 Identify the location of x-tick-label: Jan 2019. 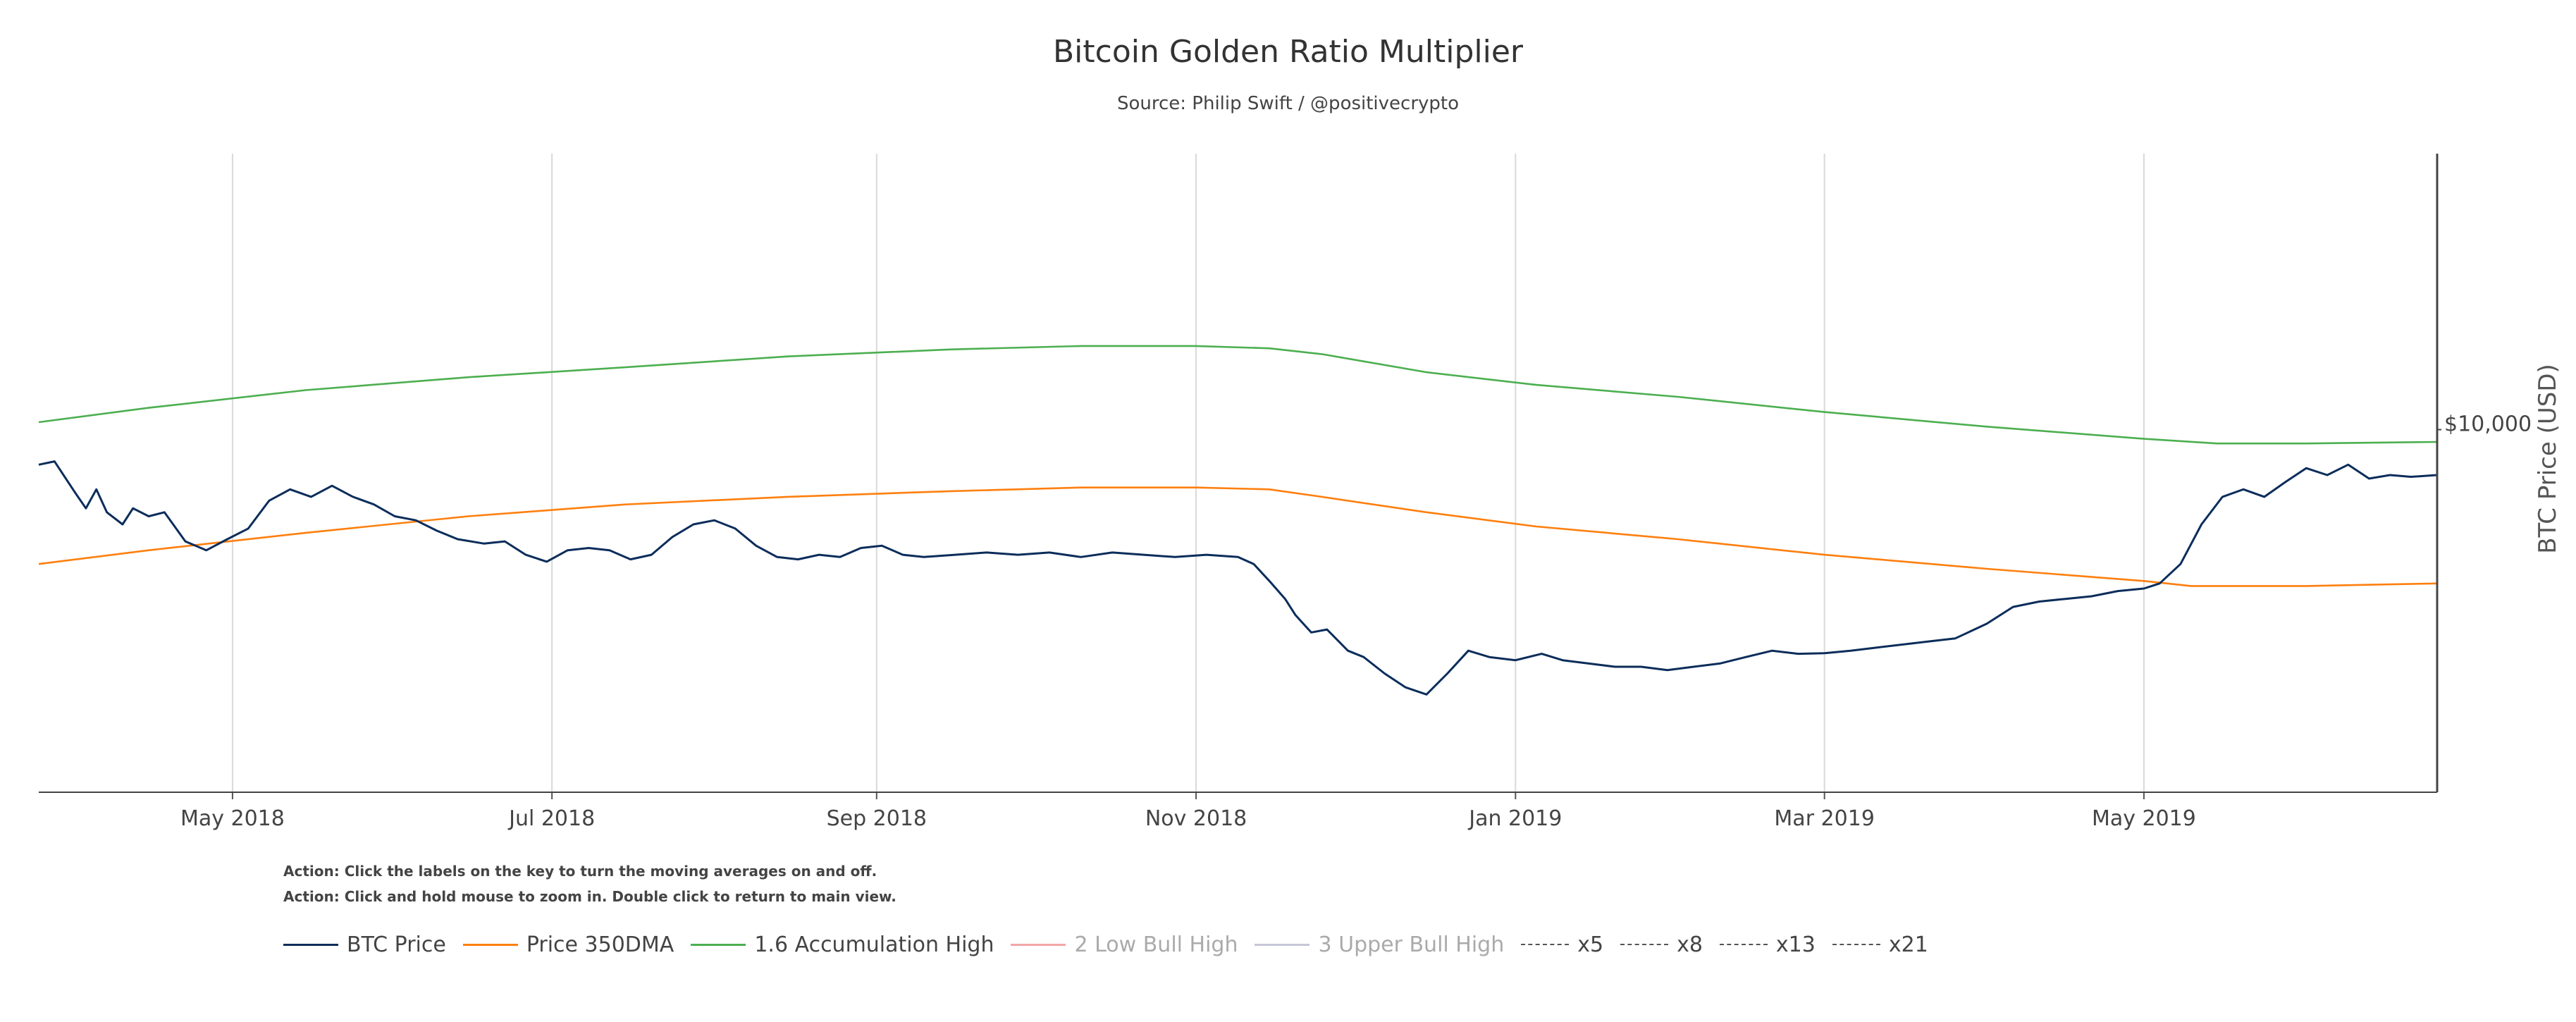
(1515, 818).